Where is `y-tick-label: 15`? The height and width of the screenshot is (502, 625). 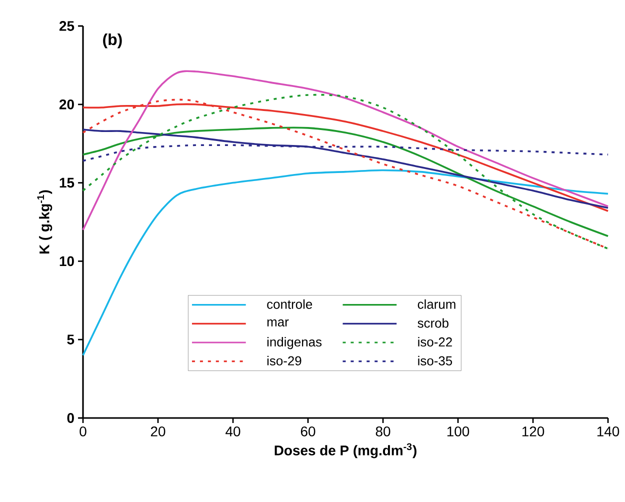 y-tick-label: 15 is located at coordinates (67, 183).